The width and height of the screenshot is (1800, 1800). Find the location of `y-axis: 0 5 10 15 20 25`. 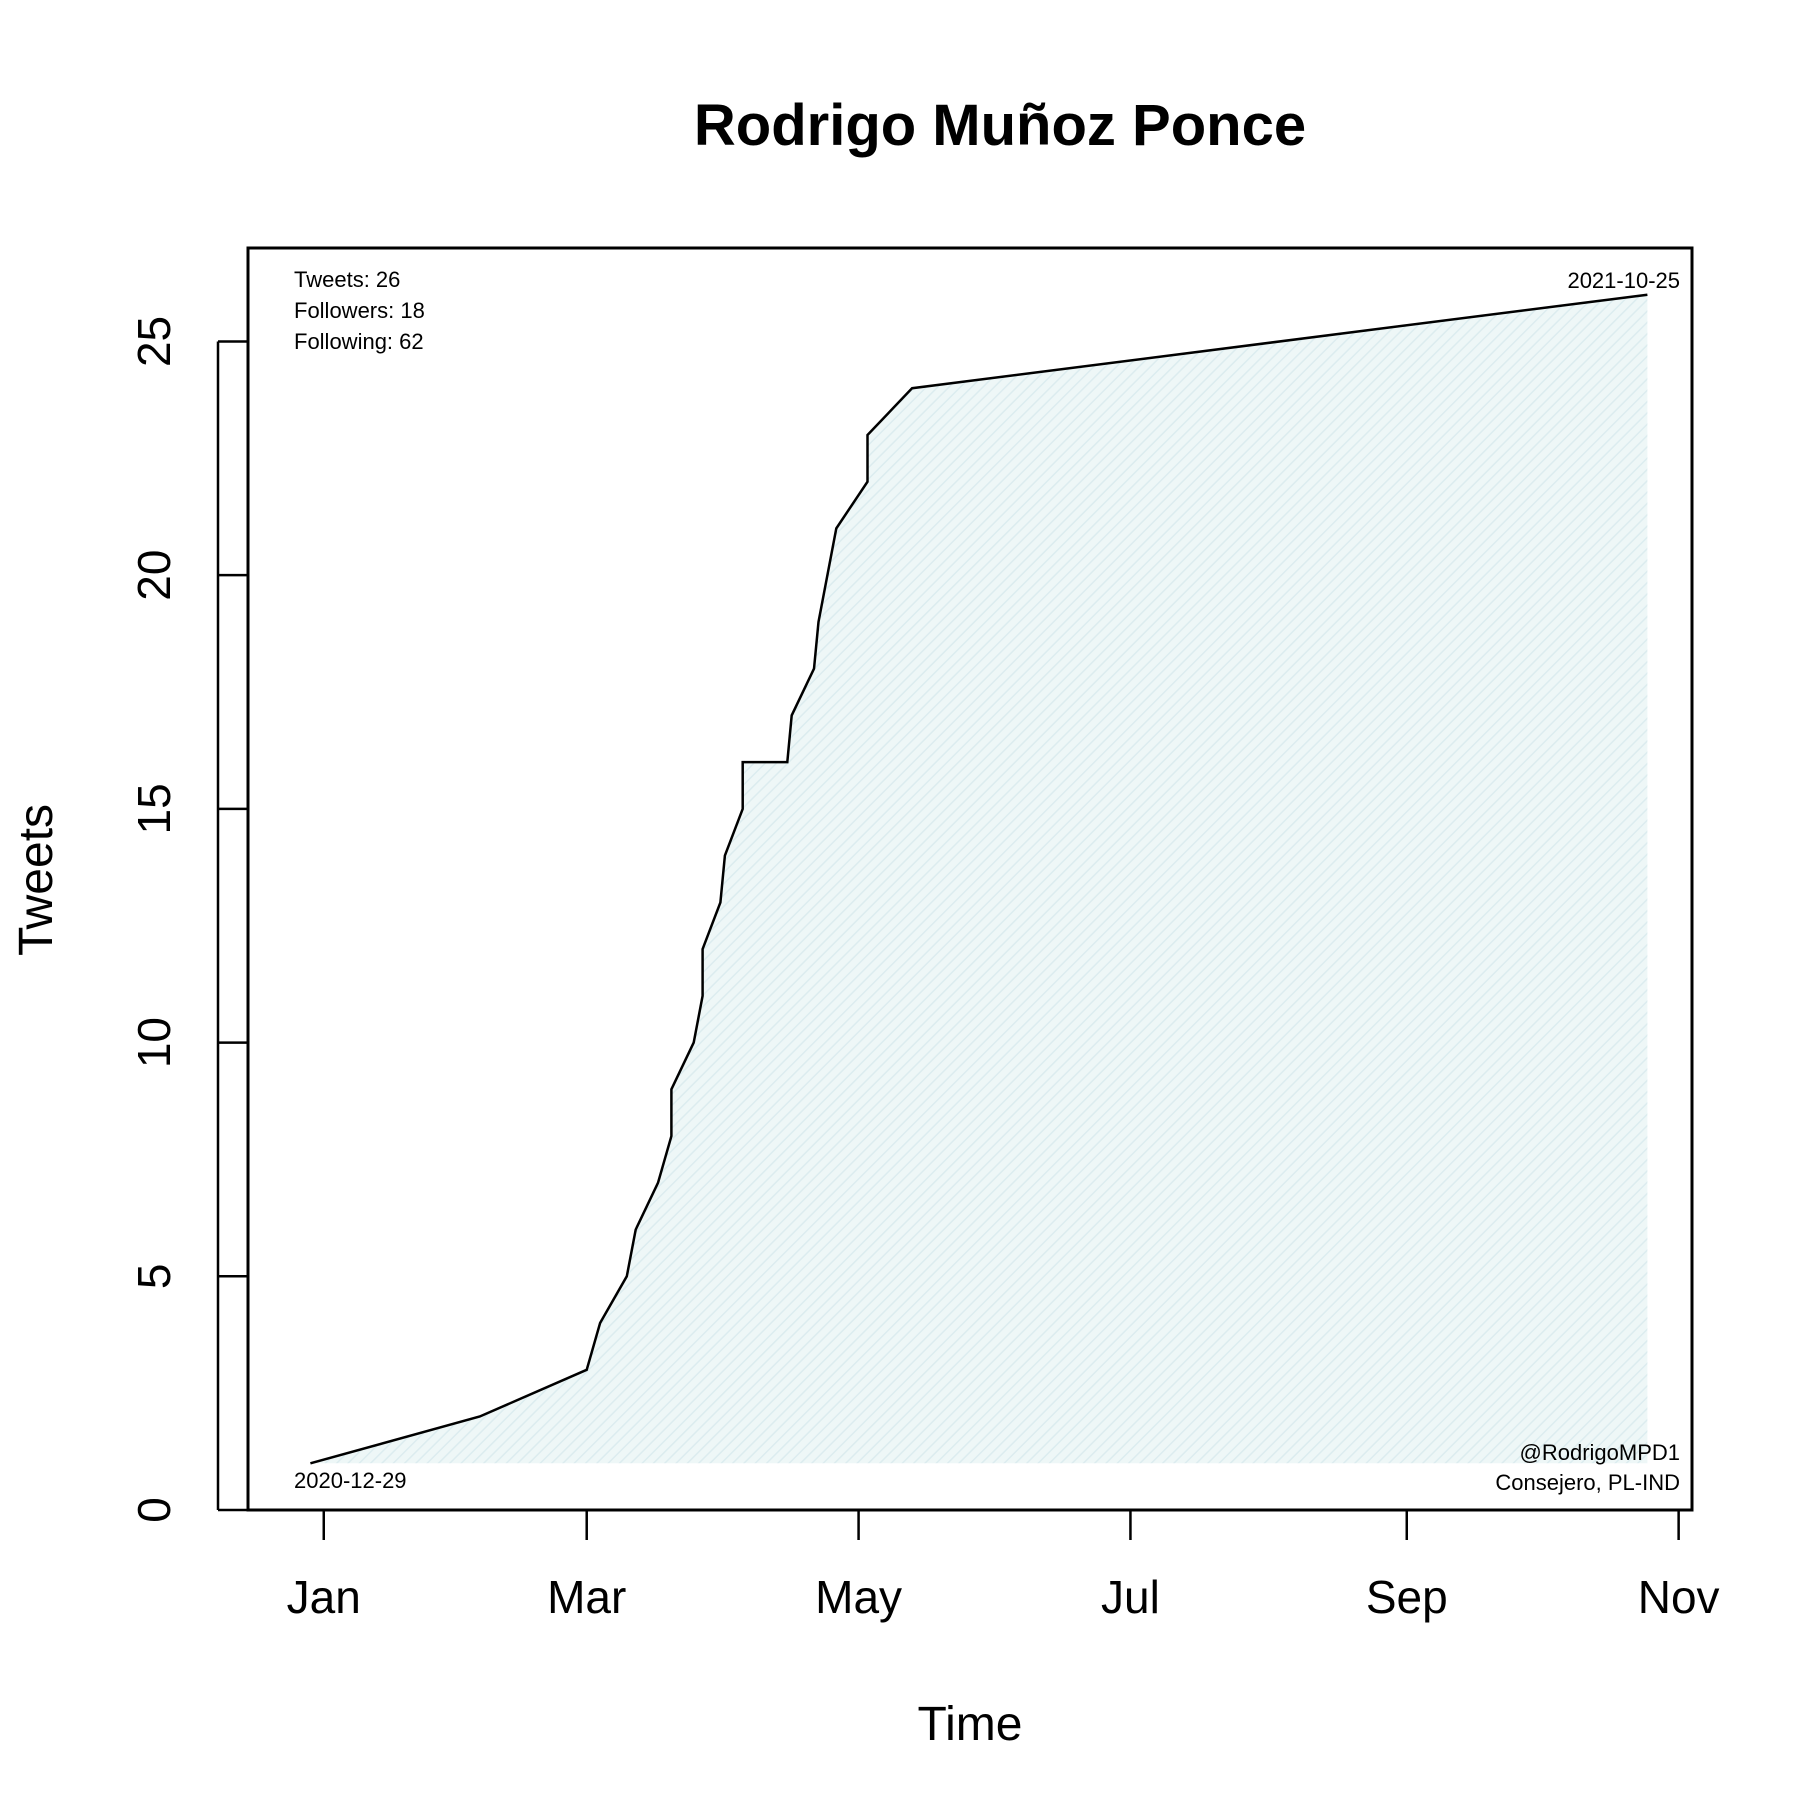

y-axis: 0 5 10 15 20 25 is located at coordinates (188, 919).